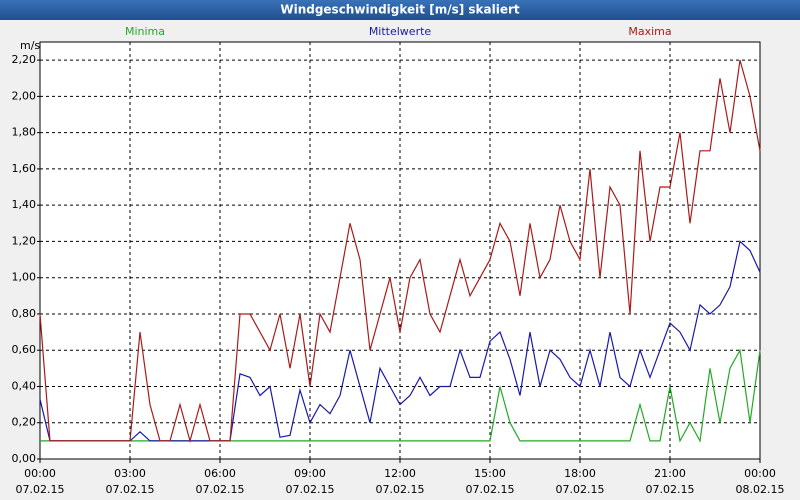  What do you see at coordinates (670, 473) in the screenshot?
I see `x-tick-label: 21:00` at bounding box center [670, 473].